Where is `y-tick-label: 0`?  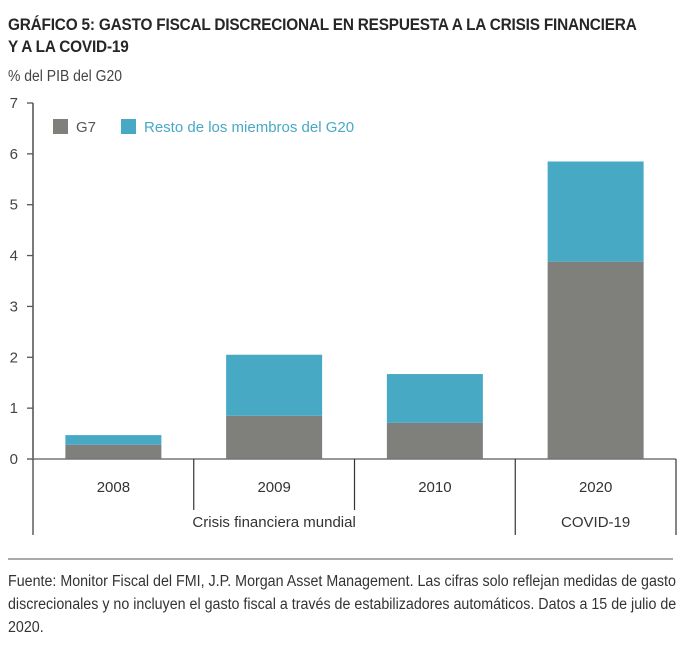
y-tick-label: 0 is located at coordinates (14, 459).